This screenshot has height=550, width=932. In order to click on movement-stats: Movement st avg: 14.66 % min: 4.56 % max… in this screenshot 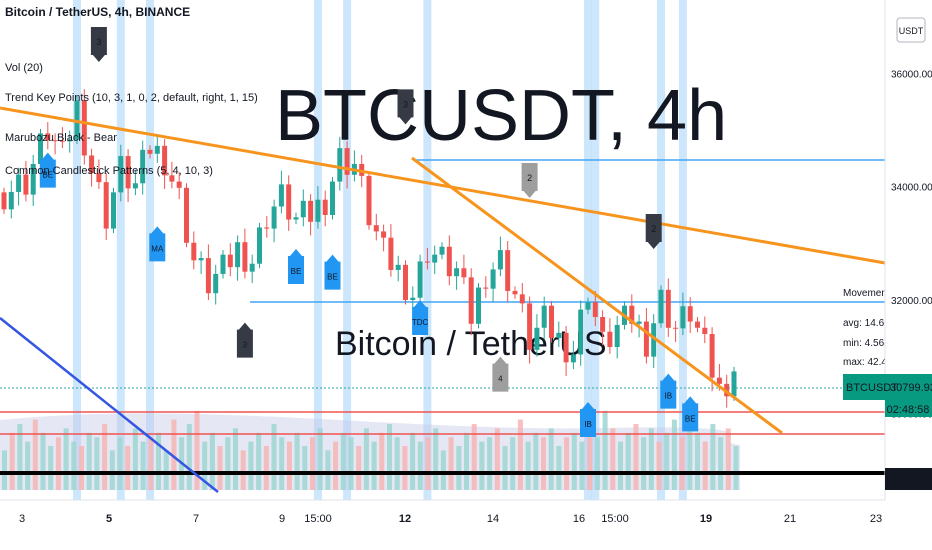, I will do `click(873, 328)`.